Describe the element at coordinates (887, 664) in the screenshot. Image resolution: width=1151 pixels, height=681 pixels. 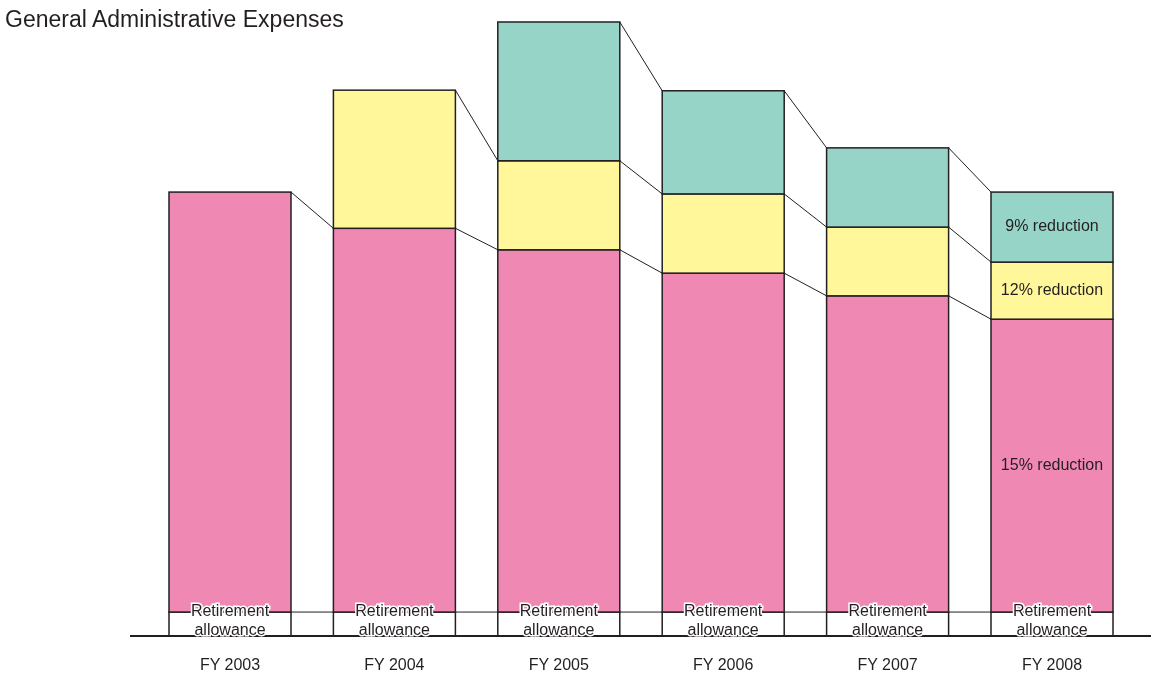
I see `x-tick-label: FY 2007` at that location.